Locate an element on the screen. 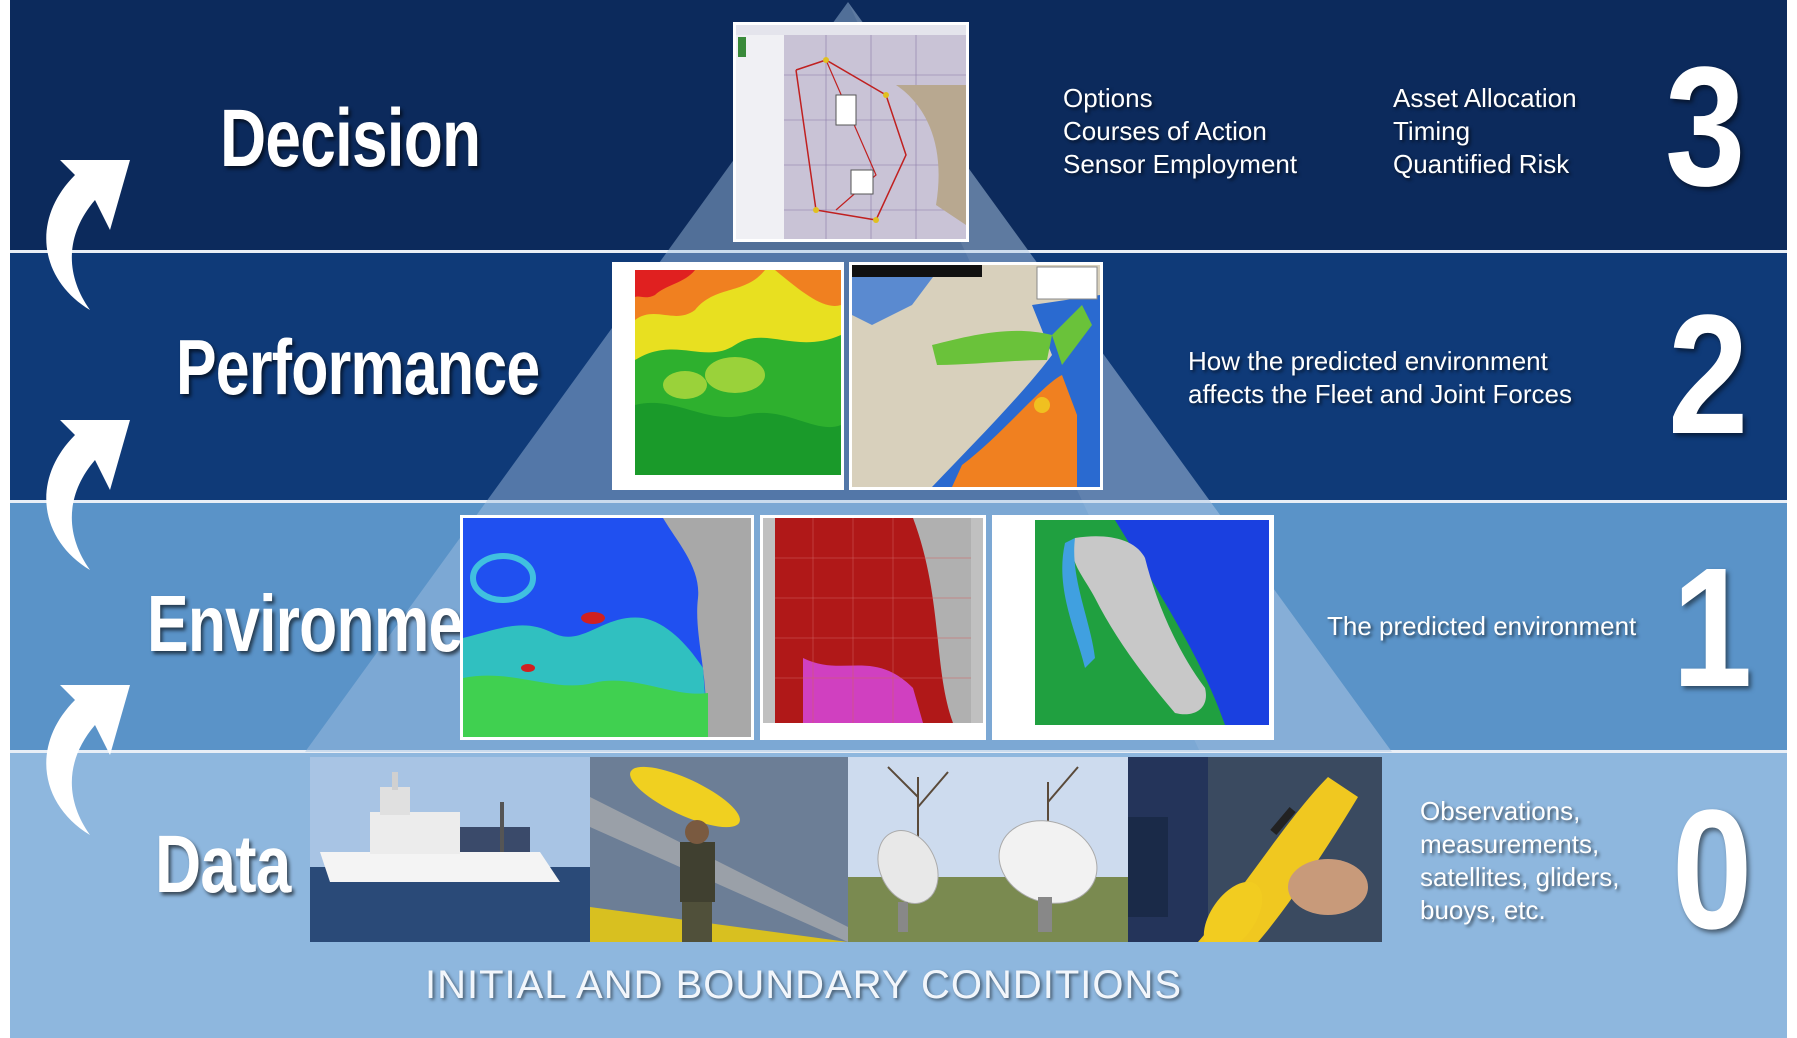  level-number-2: 2 is located at coordinates (1708, 375).